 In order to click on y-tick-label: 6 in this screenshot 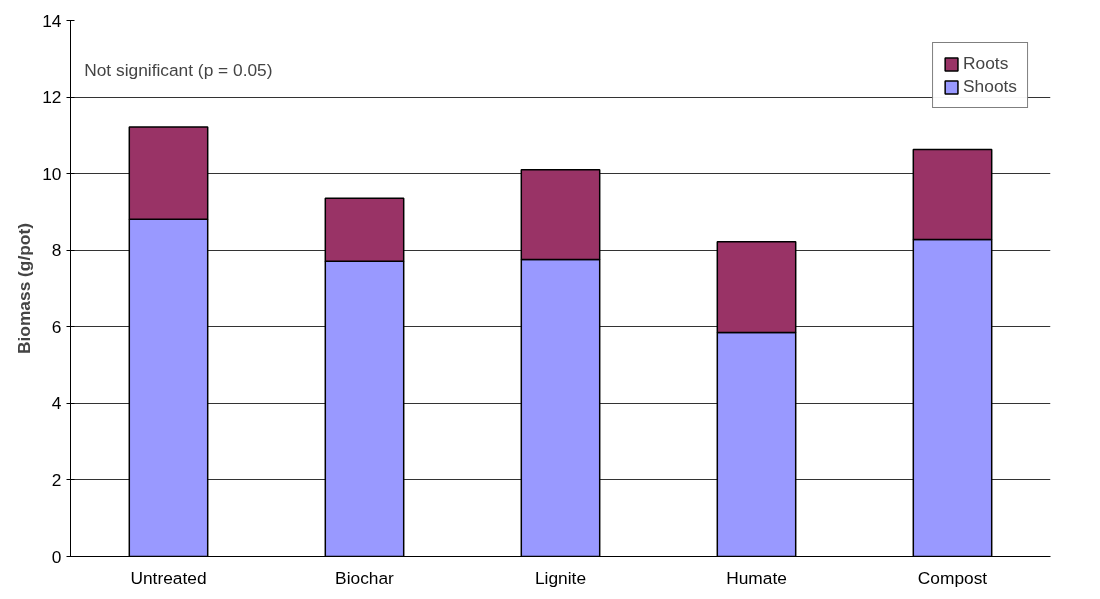, I will do `click(56, 326)`.